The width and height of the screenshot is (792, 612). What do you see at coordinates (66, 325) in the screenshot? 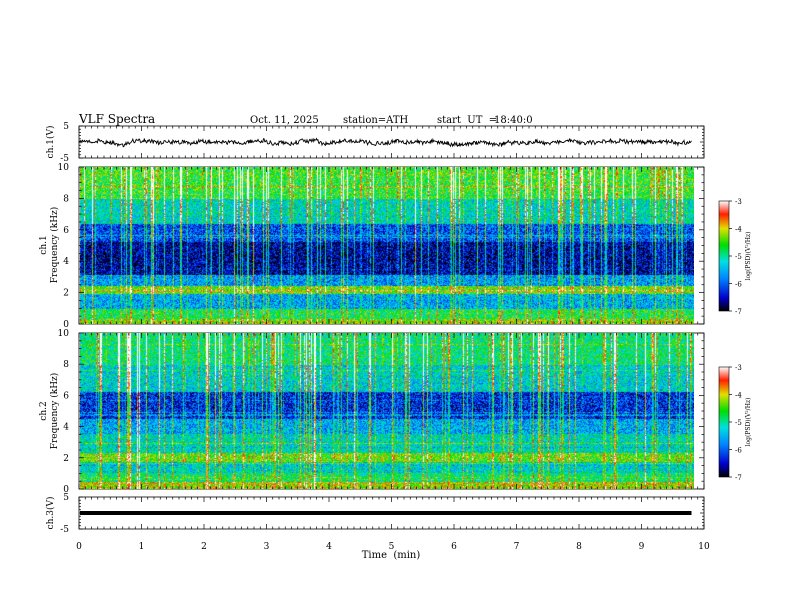
I see `ch1-spectrogram-ytick-label: 0` at bounding box center [66, 325].